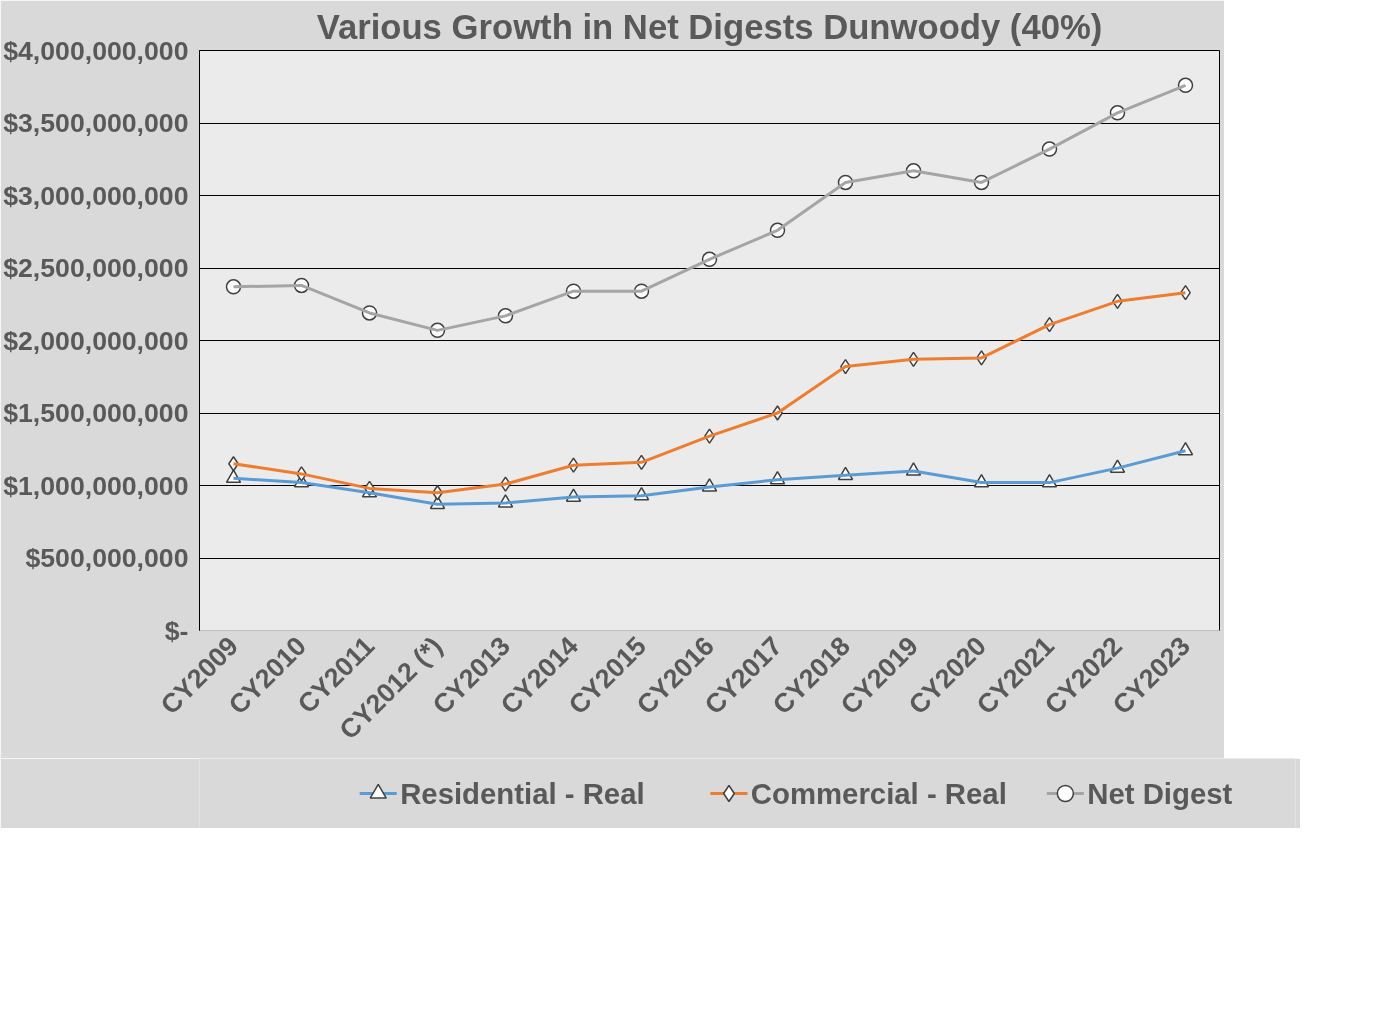 Image resolution: width=1395 pixels, height=1014 pixels. Describe the element at coordinates (1160, 793) in the screenshot. I see `legend-label: Net Digest` at that location.